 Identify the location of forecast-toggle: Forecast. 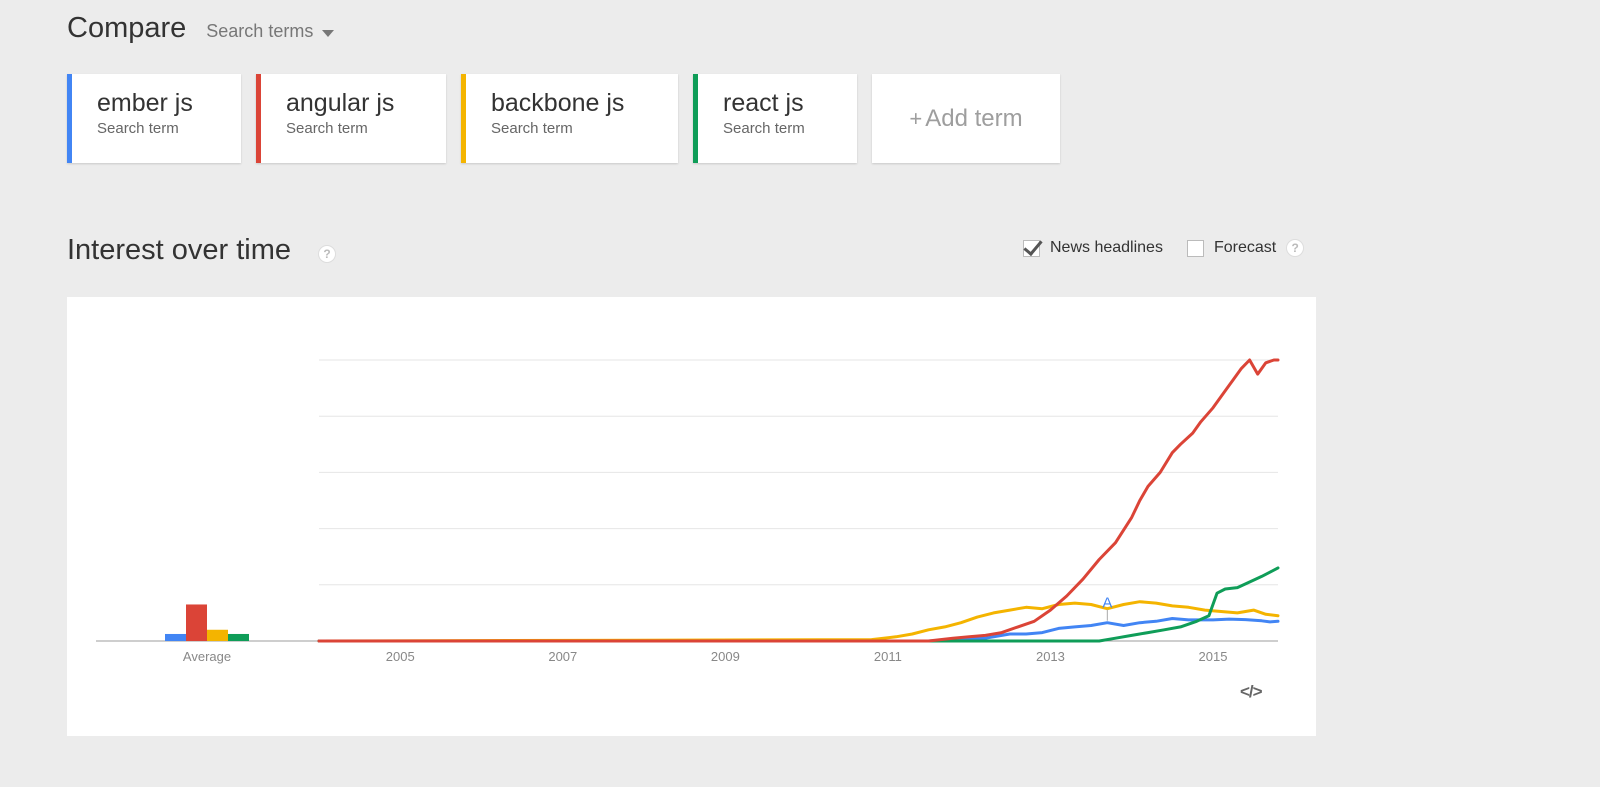
(1231, 248).